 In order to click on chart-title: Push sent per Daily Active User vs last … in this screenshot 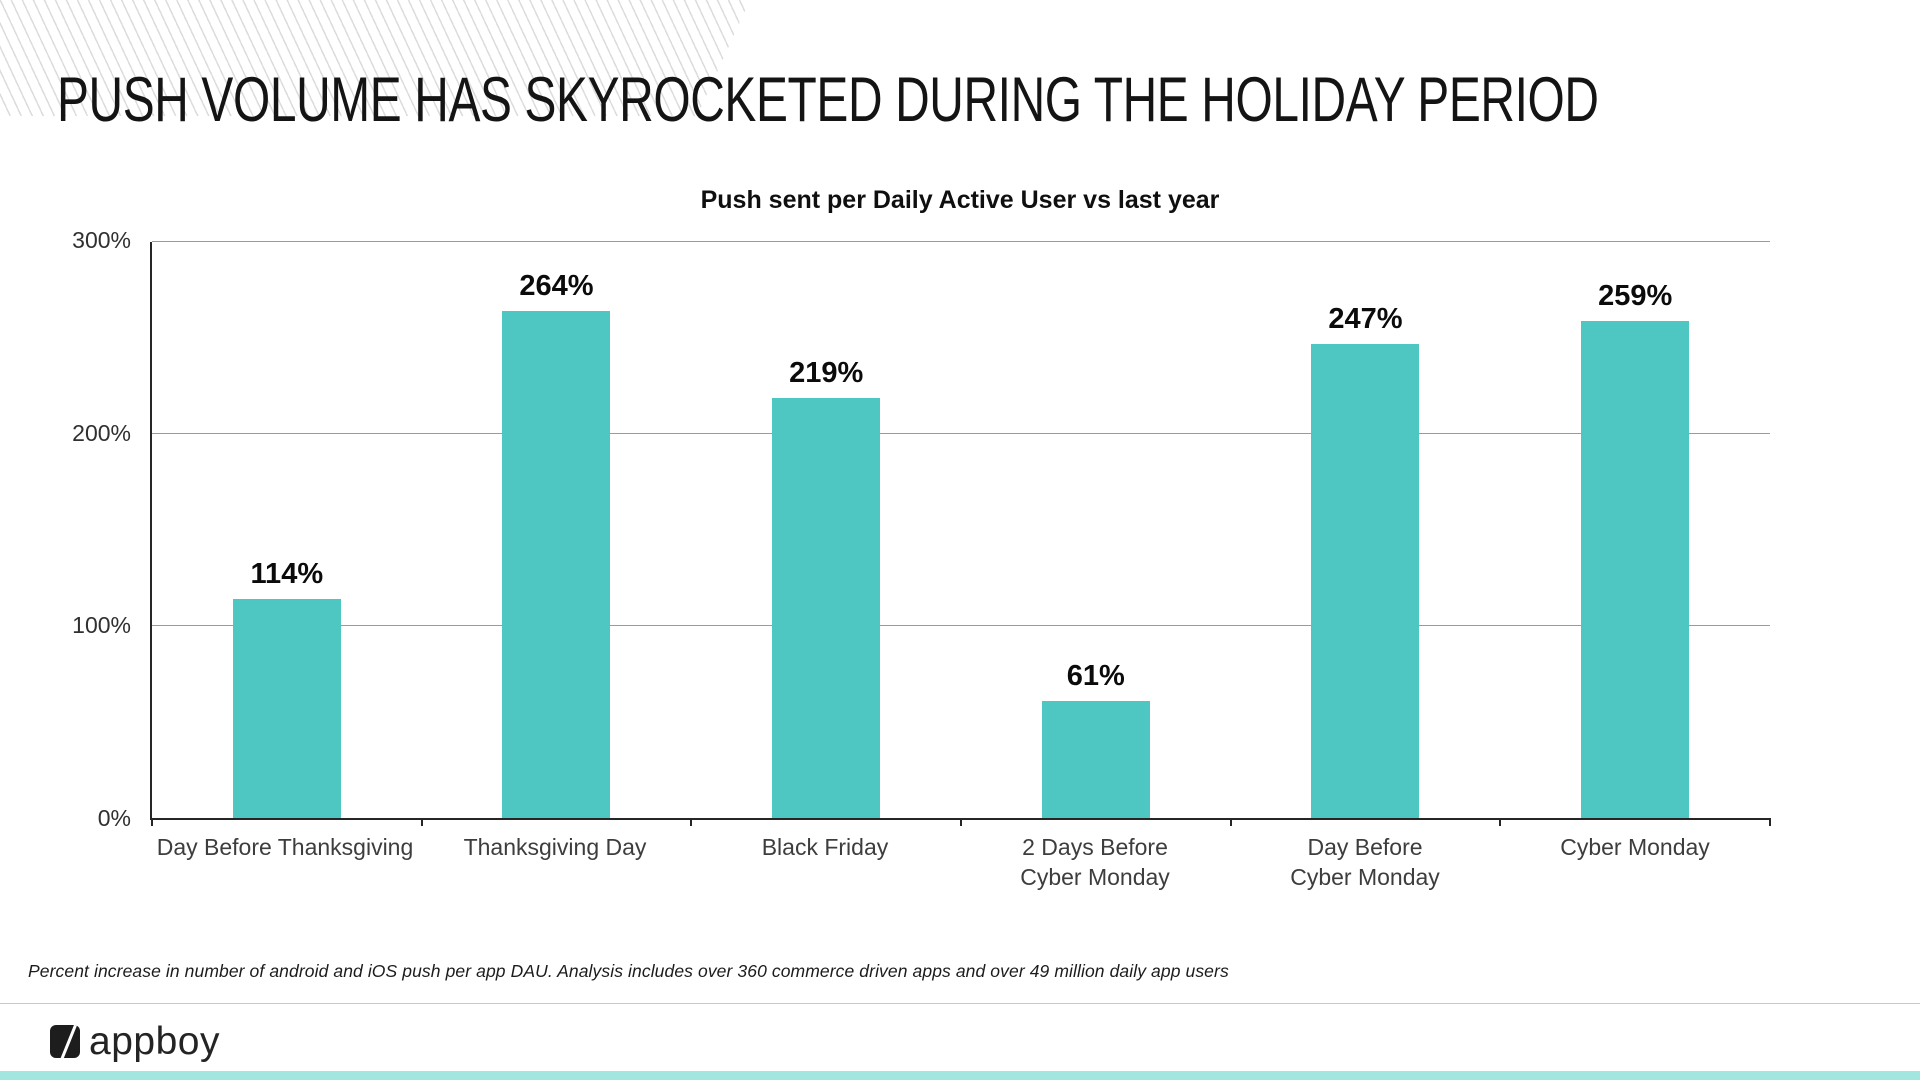, I will do `click(960, 200)`.